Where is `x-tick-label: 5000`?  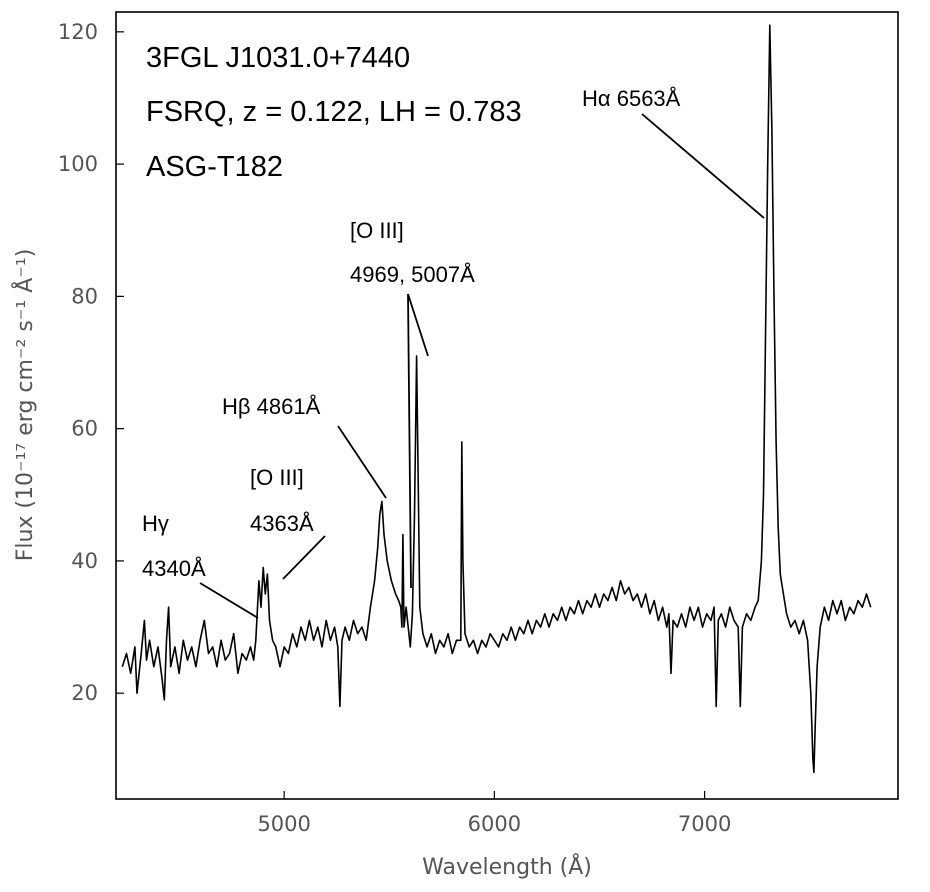
x-tick-label: 5000 is located at coordinates (283, 824).